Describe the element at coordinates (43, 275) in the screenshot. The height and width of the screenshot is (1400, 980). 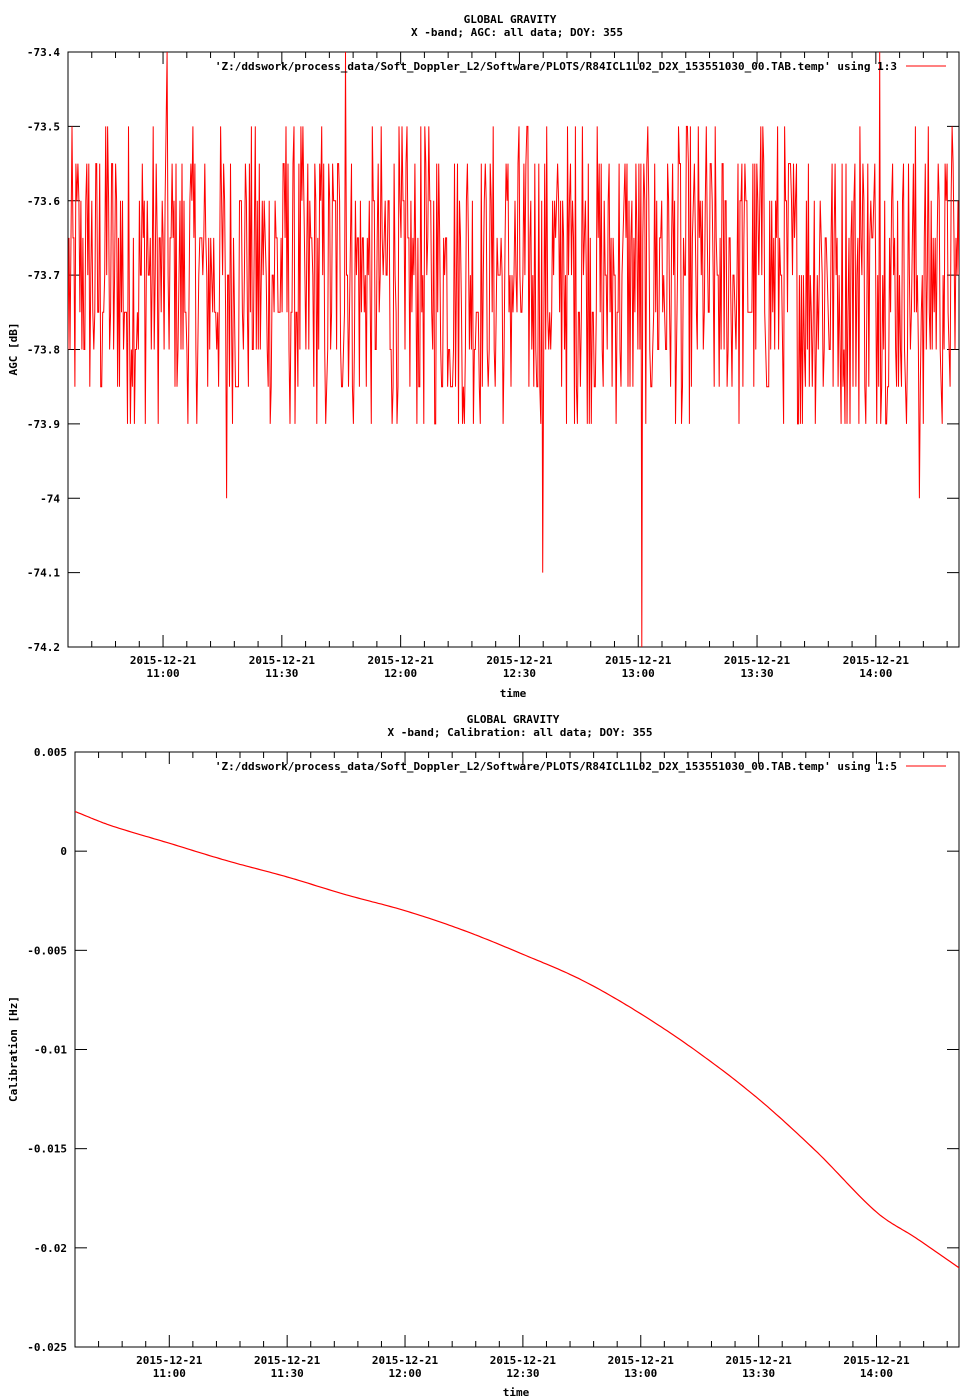
I see `y-tick-label: -73.7` at that location.